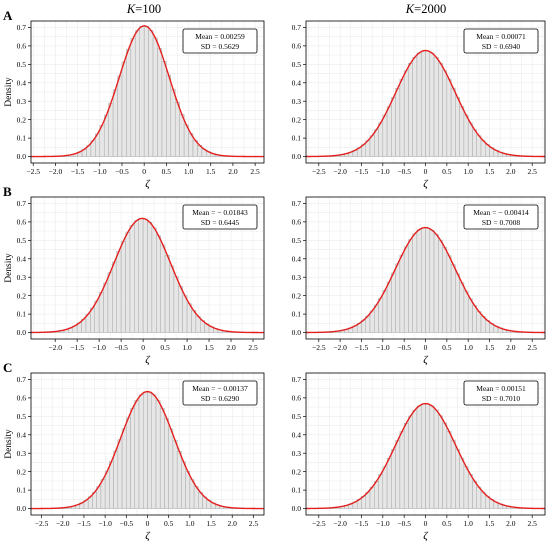  What do you see at coordinates (148, 9) in the screenshot?
I see `column-title-left-rest: =100` at bounding box center [148, 9].